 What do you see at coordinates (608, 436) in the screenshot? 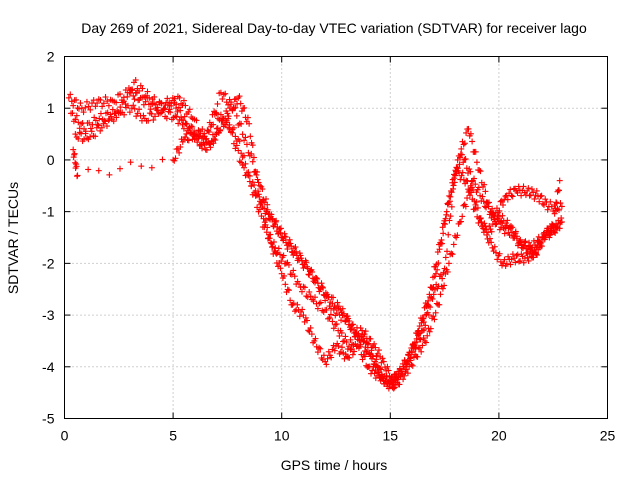
I see `x-tick-label: 25` at bounding box center [608, 436].